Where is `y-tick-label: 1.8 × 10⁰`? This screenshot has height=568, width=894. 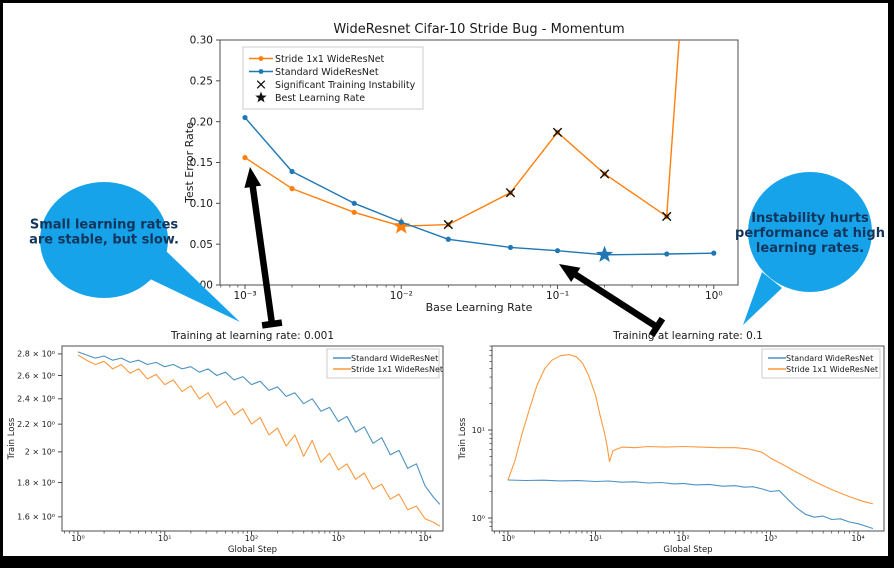 y-tick-label: 1.8 × 10⁰ is located at coordinates (36, 482).